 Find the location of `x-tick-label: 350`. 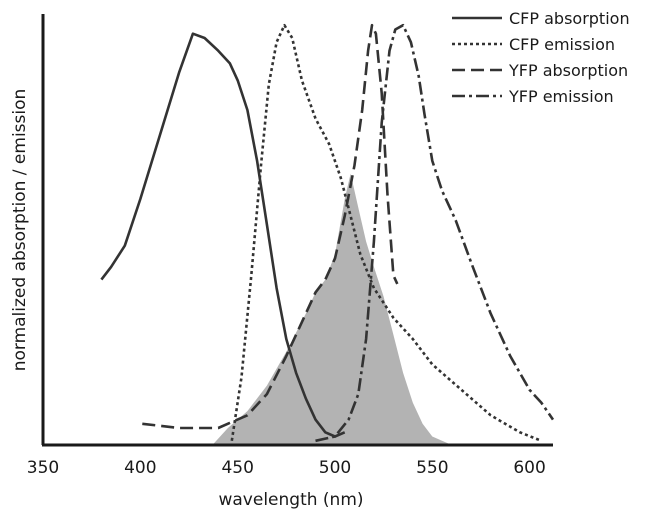

x-tick-label: 350 is located at coordinates (43, 468).